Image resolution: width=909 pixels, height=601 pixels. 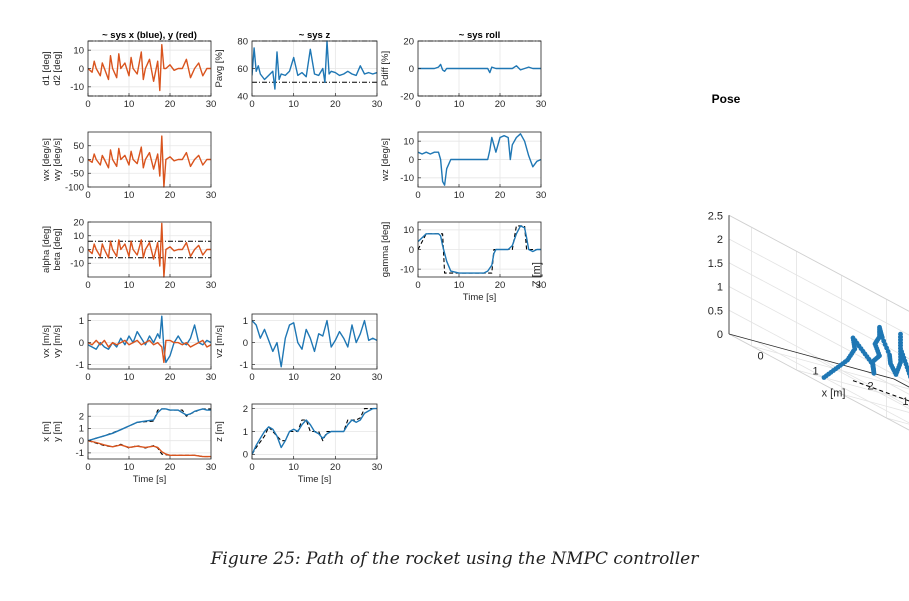 I want to click on chart-title: ~ sys roll, so click(x=479, y=35).